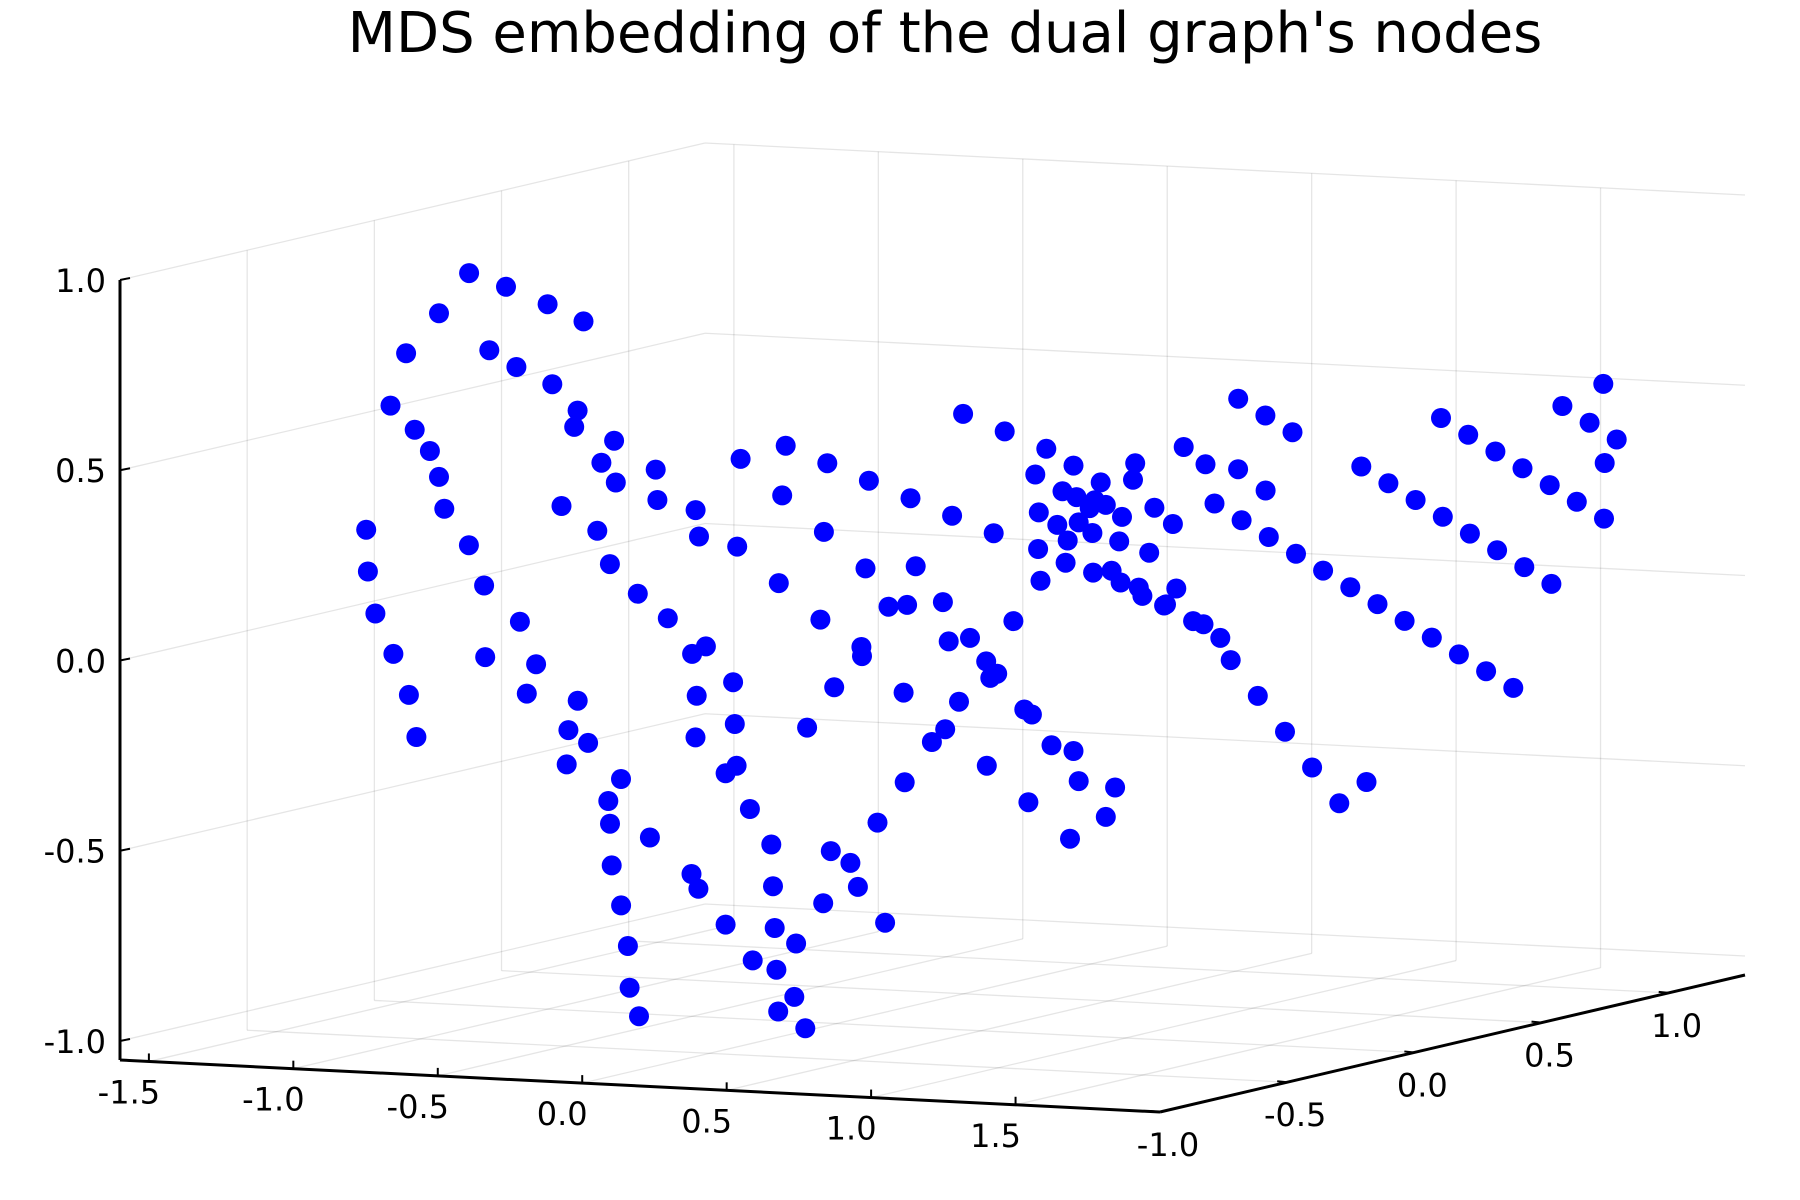 The image size is (1800, 1200). I want to click on y-tick-label: 0.0, so click(1422, 1085).